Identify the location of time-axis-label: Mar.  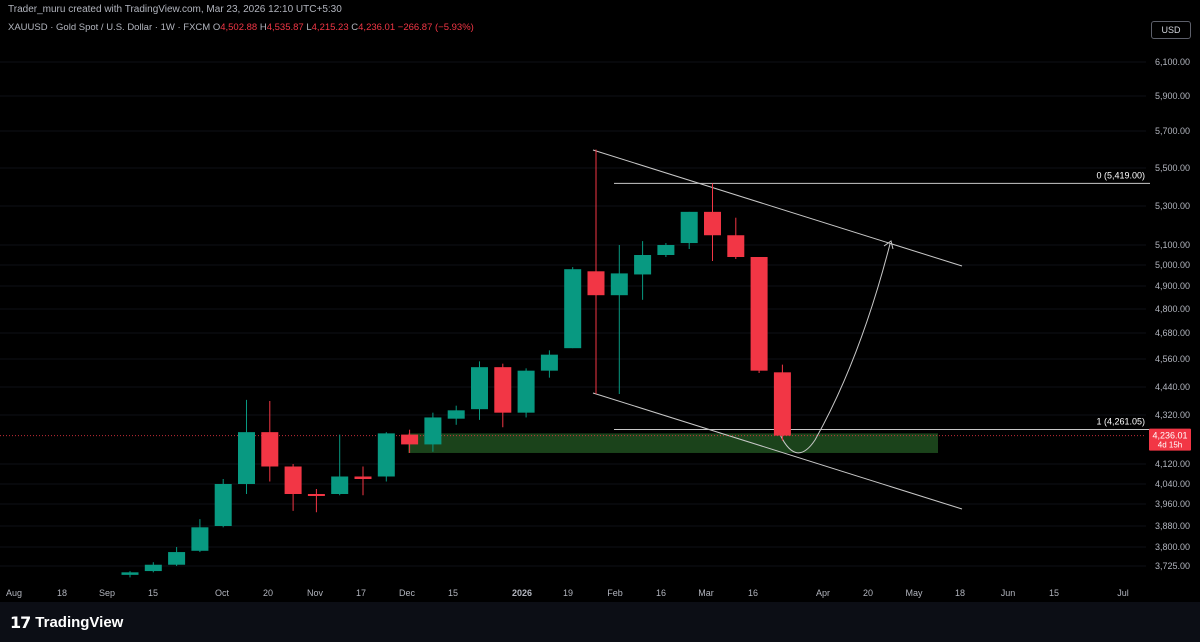
(706, 593).